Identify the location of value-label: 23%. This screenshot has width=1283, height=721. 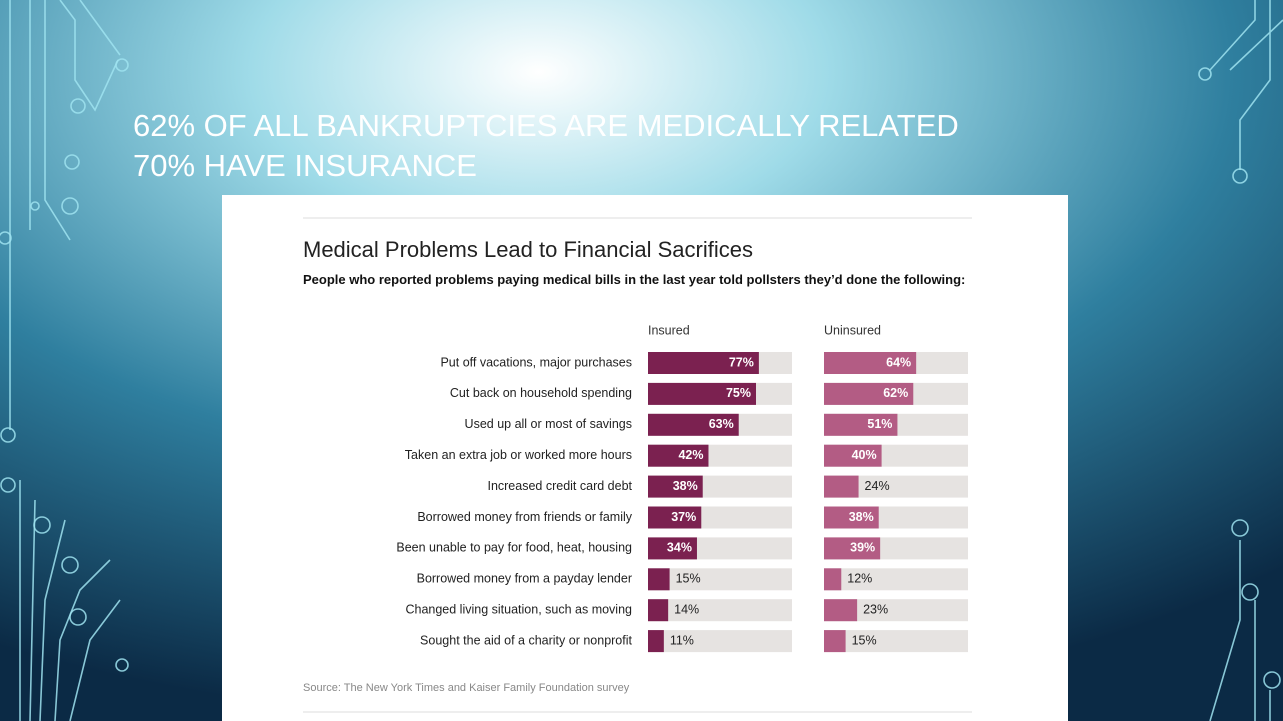
(875, 609).